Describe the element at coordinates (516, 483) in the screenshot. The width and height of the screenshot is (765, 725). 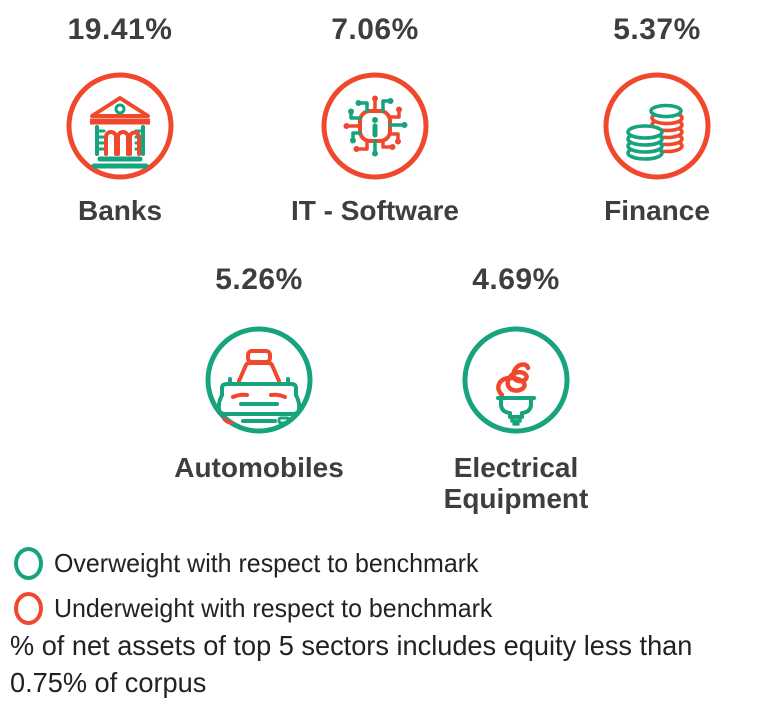
I see `sector-label: Electrical Equipment` at that location.